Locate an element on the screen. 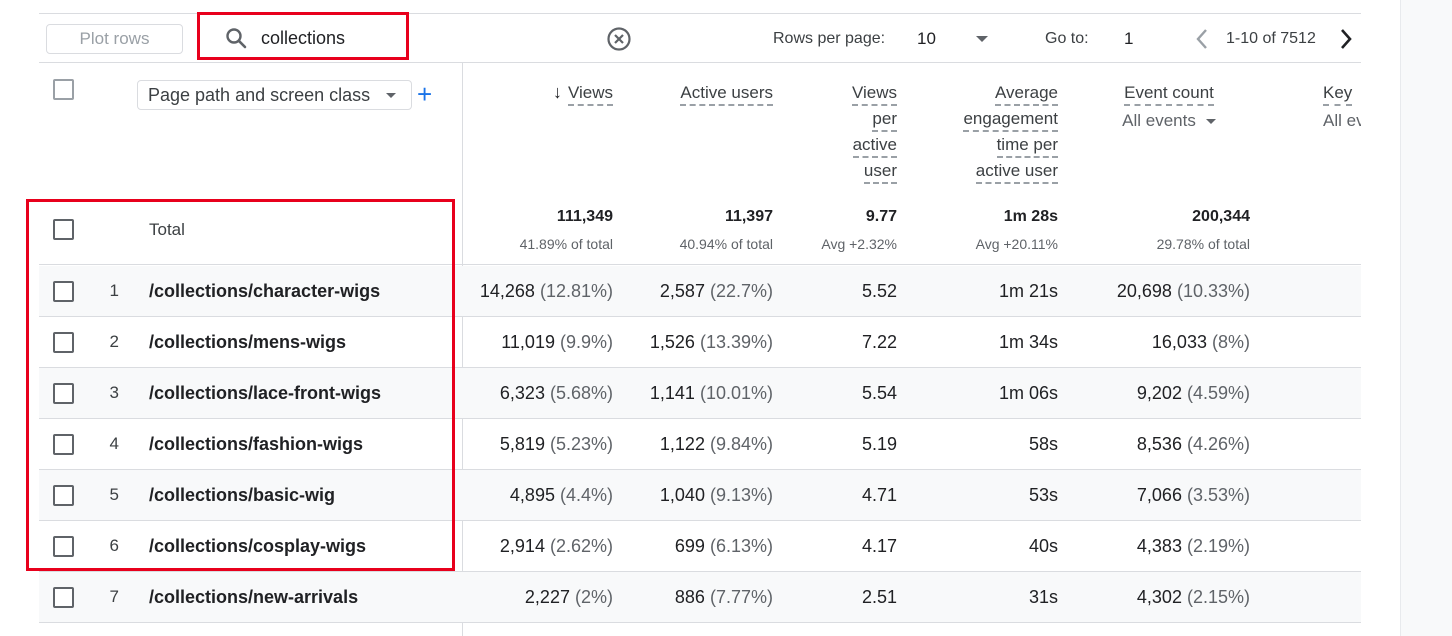 The width and height of the screenshot is (1452, 636). row-event-count: 16,033 (8%) is located at coordinates (1200, 342).